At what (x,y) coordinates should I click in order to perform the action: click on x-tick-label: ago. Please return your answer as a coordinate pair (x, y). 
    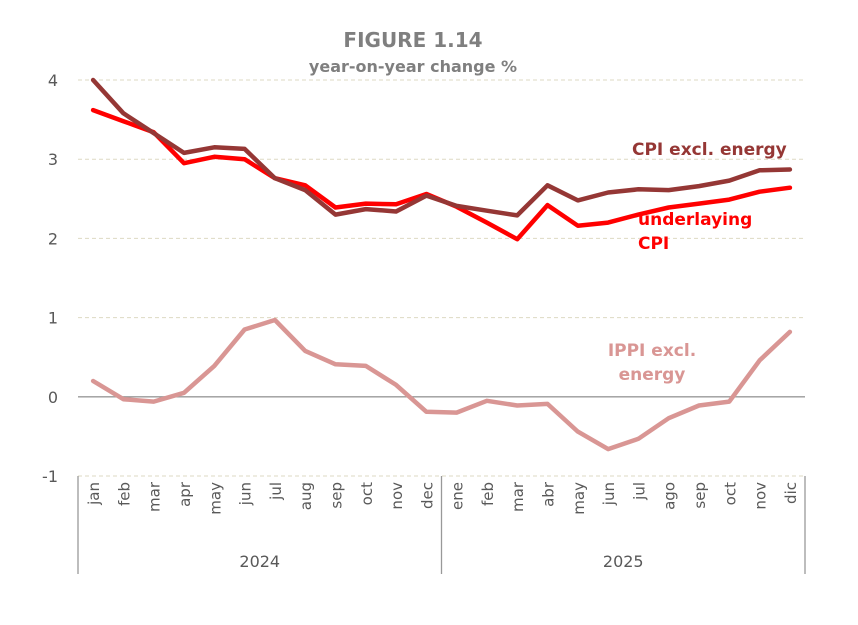
    Looking at the image, I should click on (670, 496).